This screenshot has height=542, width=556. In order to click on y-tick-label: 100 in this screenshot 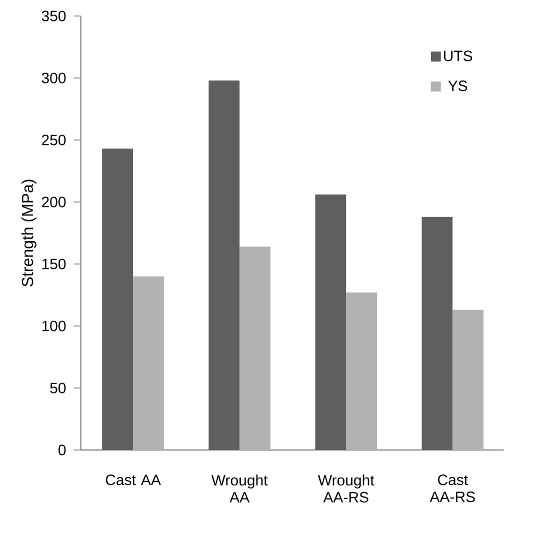, I will do `click(54, 326)`.